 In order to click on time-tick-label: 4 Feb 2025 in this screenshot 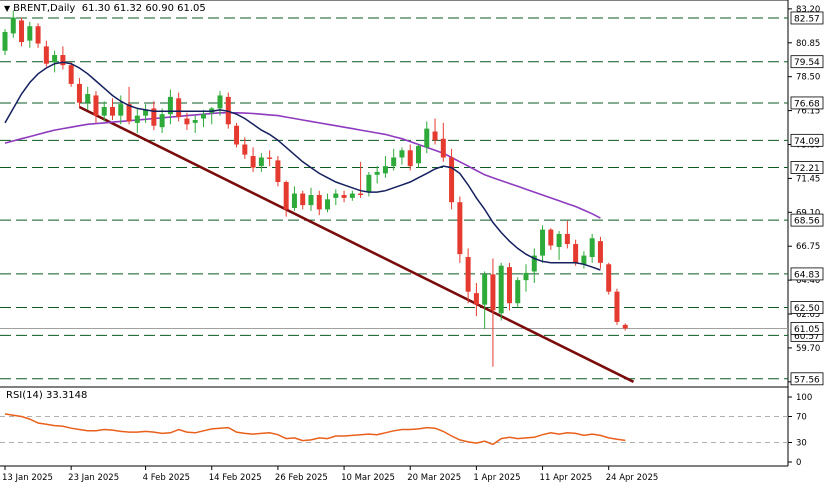, I will do `click(167, 478)`.